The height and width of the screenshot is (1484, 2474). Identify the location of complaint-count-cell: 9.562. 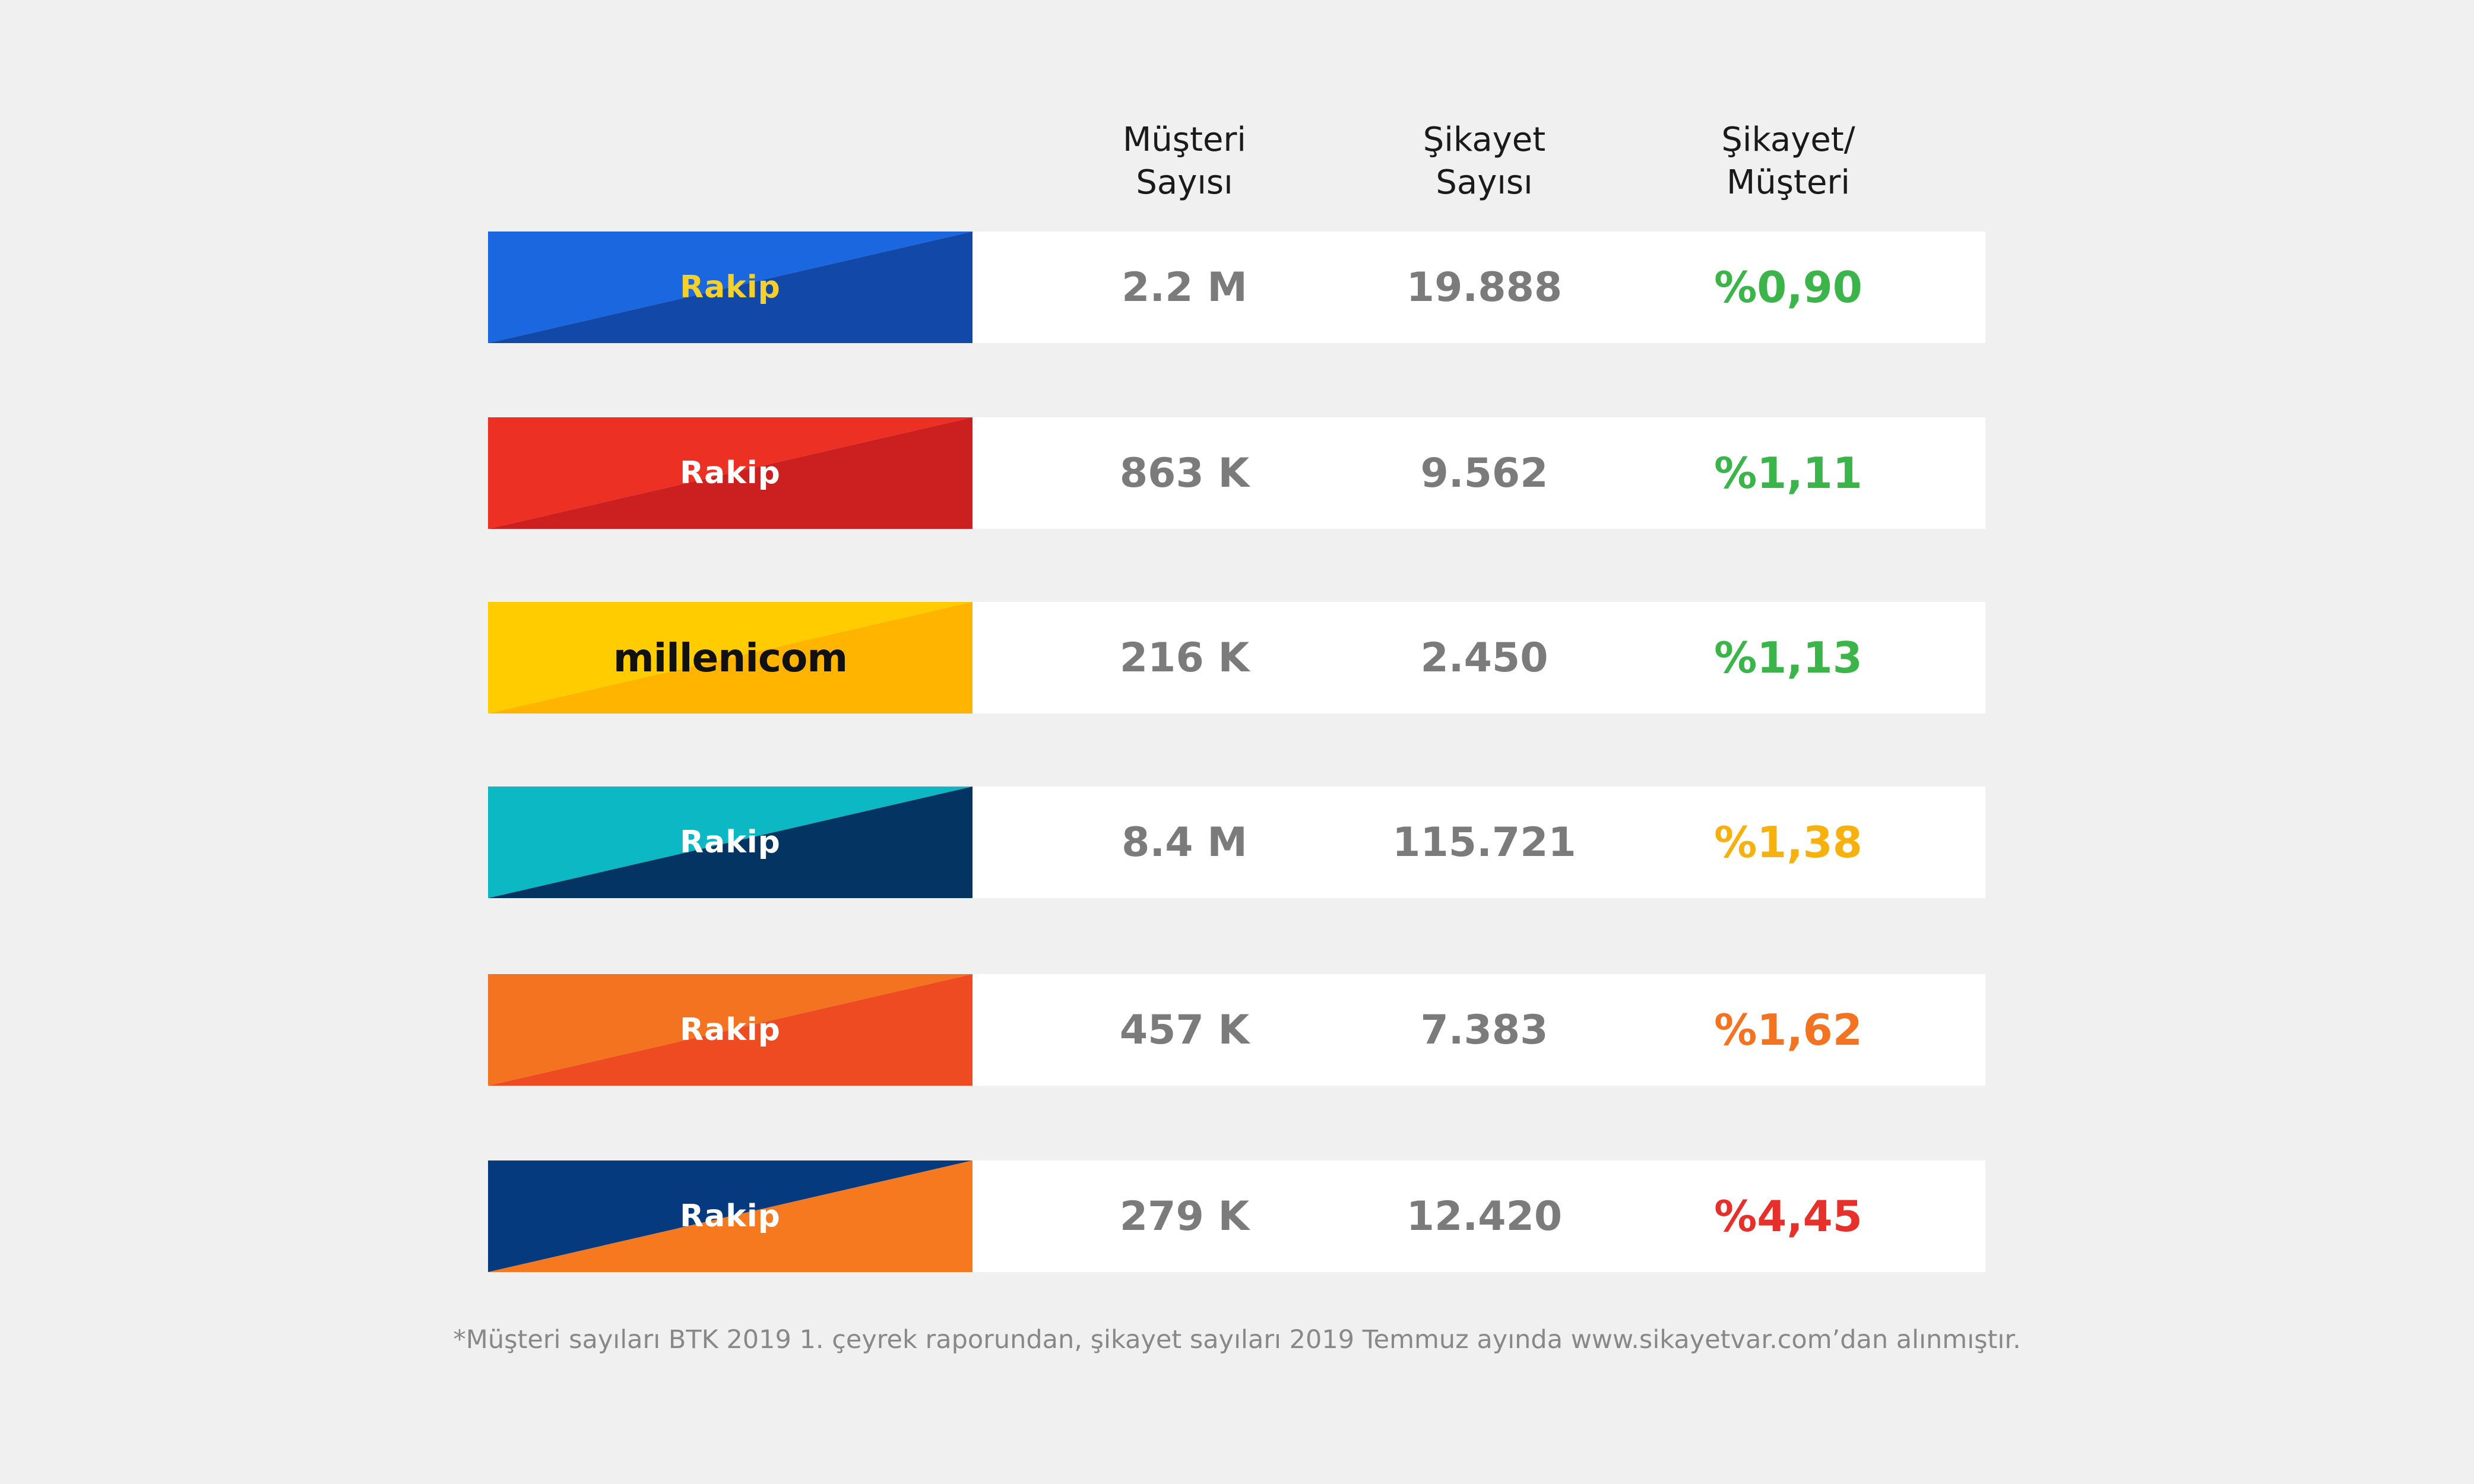
(1484, 473).